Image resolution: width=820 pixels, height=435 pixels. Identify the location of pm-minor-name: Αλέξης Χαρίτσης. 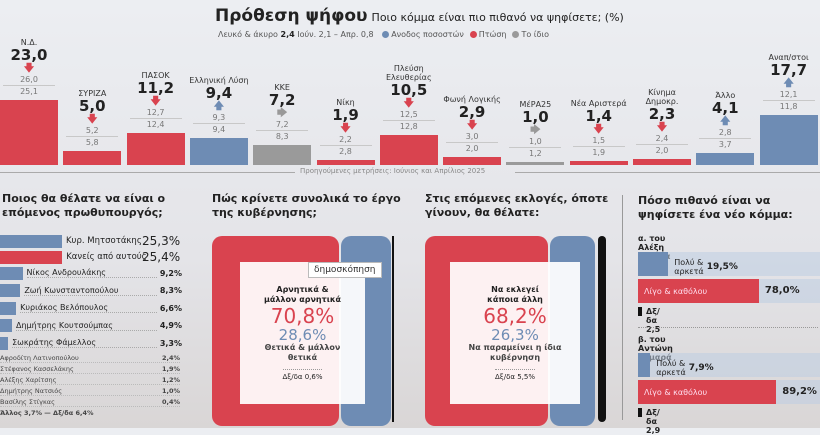
(28, 380).